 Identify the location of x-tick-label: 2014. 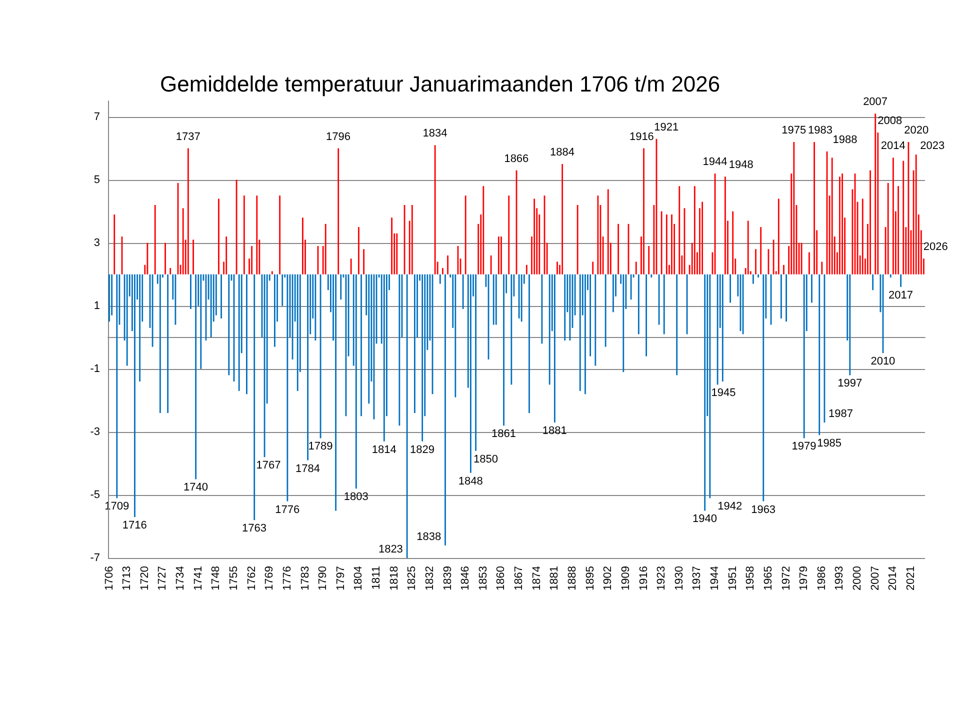
(893, 578).